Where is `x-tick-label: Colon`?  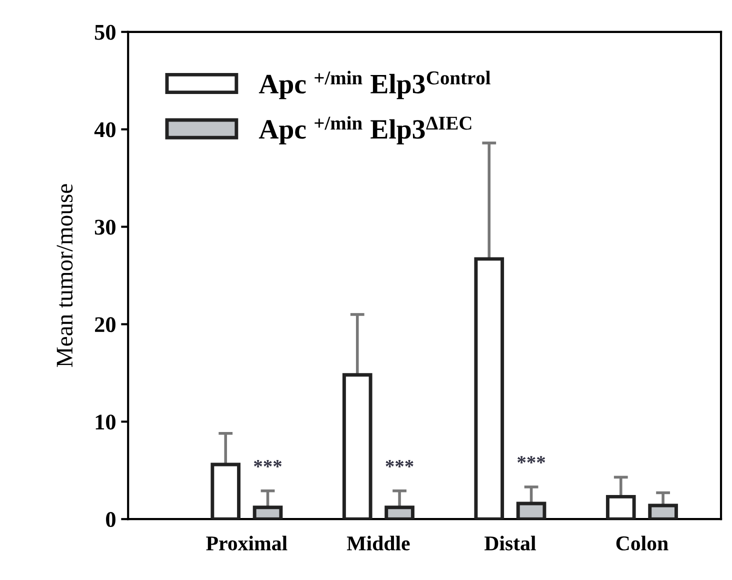 x-tick-label: Colon is located at coordinates (642, 543).